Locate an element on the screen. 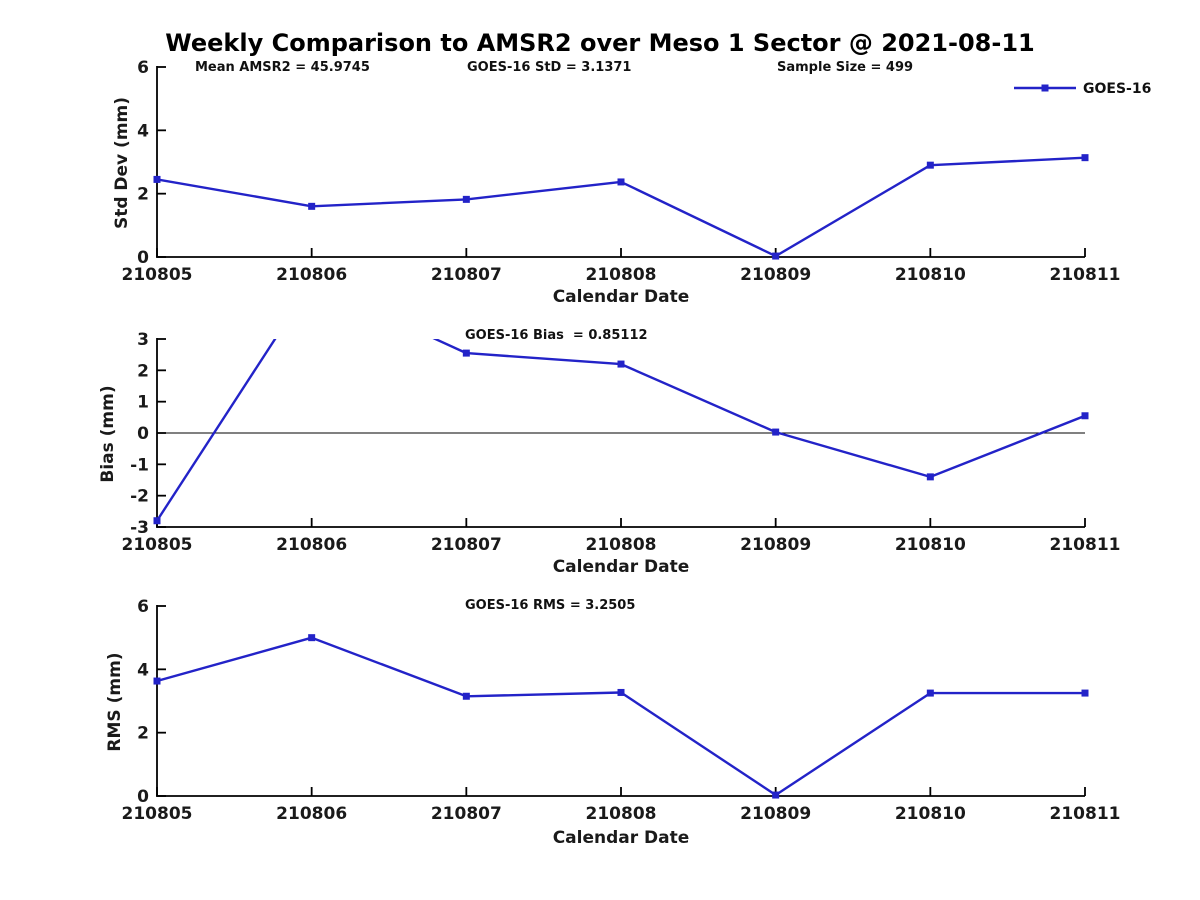 This screenshot has height=900, width=1200. legend: GOES-16 is located at coordinates (1097, 89).